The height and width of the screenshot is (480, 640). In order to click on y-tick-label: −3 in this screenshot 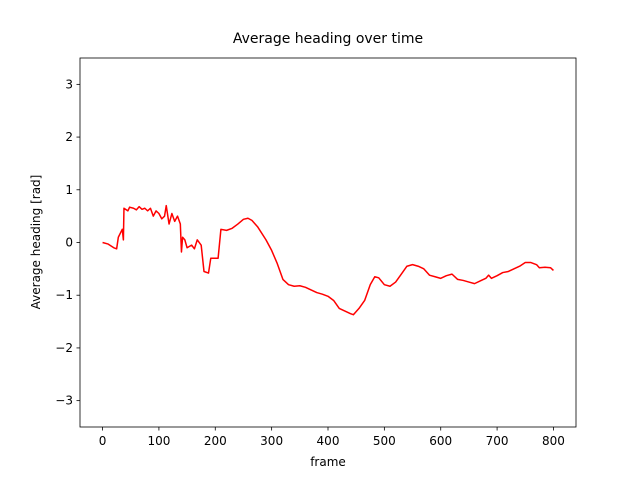, I will do `click(64, 401)`.